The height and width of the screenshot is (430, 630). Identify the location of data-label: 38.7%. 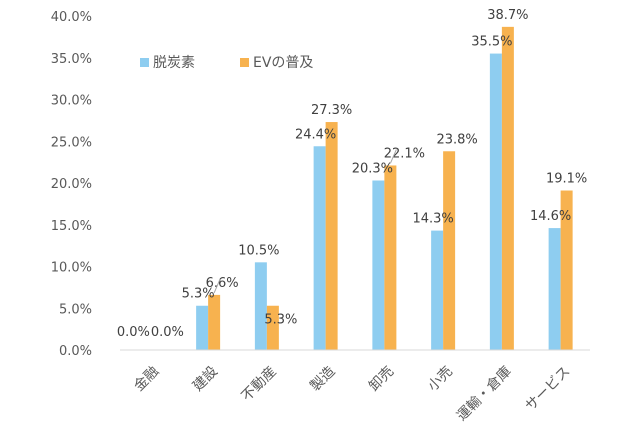
(507, 15).